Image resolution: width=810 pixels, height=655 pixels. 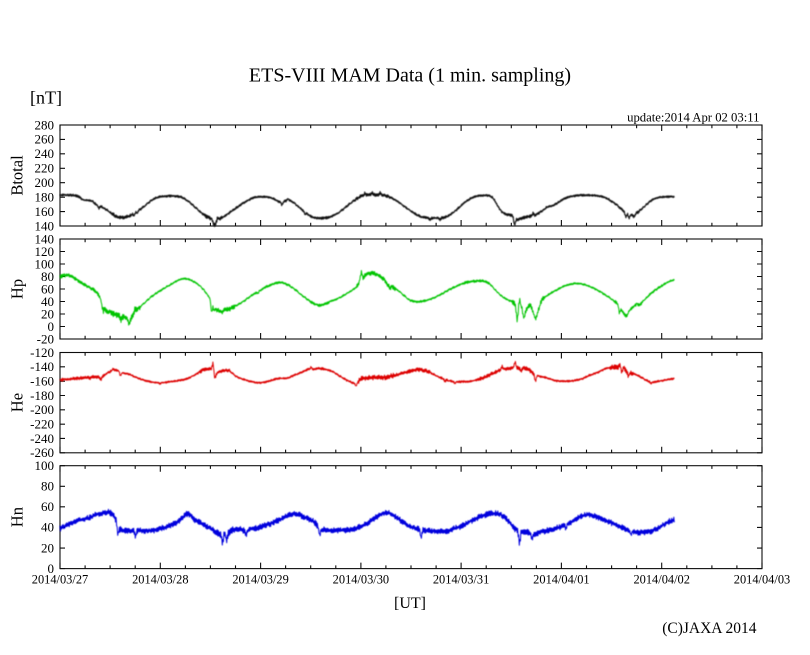 What do you see at coordinates (709, 628) in the screenshot?
I see `svg-text: (C)JAXA 2014` at bounding box center [709, 628].